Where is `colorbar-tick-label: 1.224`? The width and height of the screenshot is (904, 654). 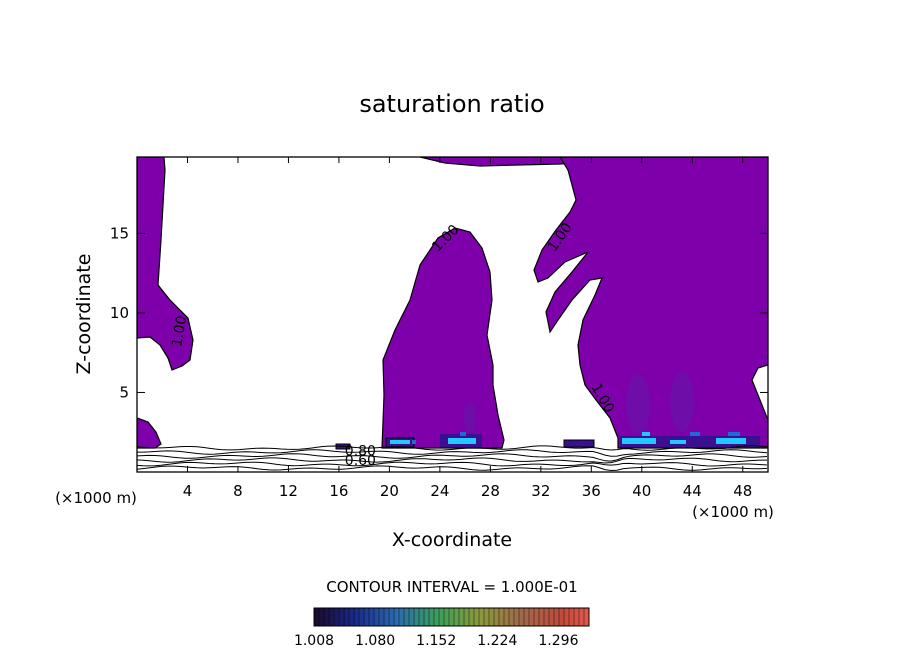 colorbar-tick-label: 1.224 is located at coordinates (497, 641).